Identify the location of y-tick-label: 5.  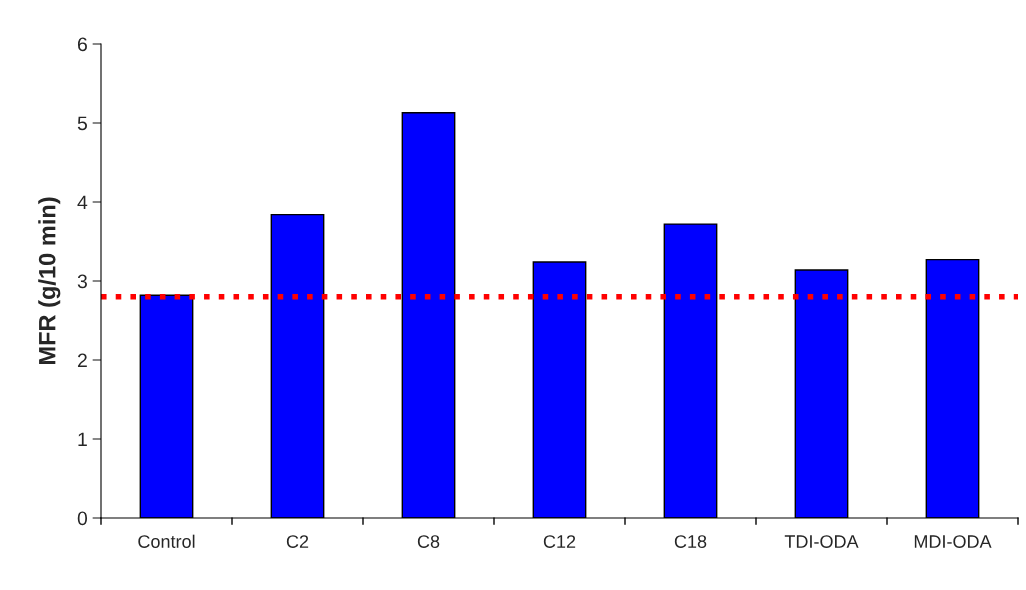
(82, 123).